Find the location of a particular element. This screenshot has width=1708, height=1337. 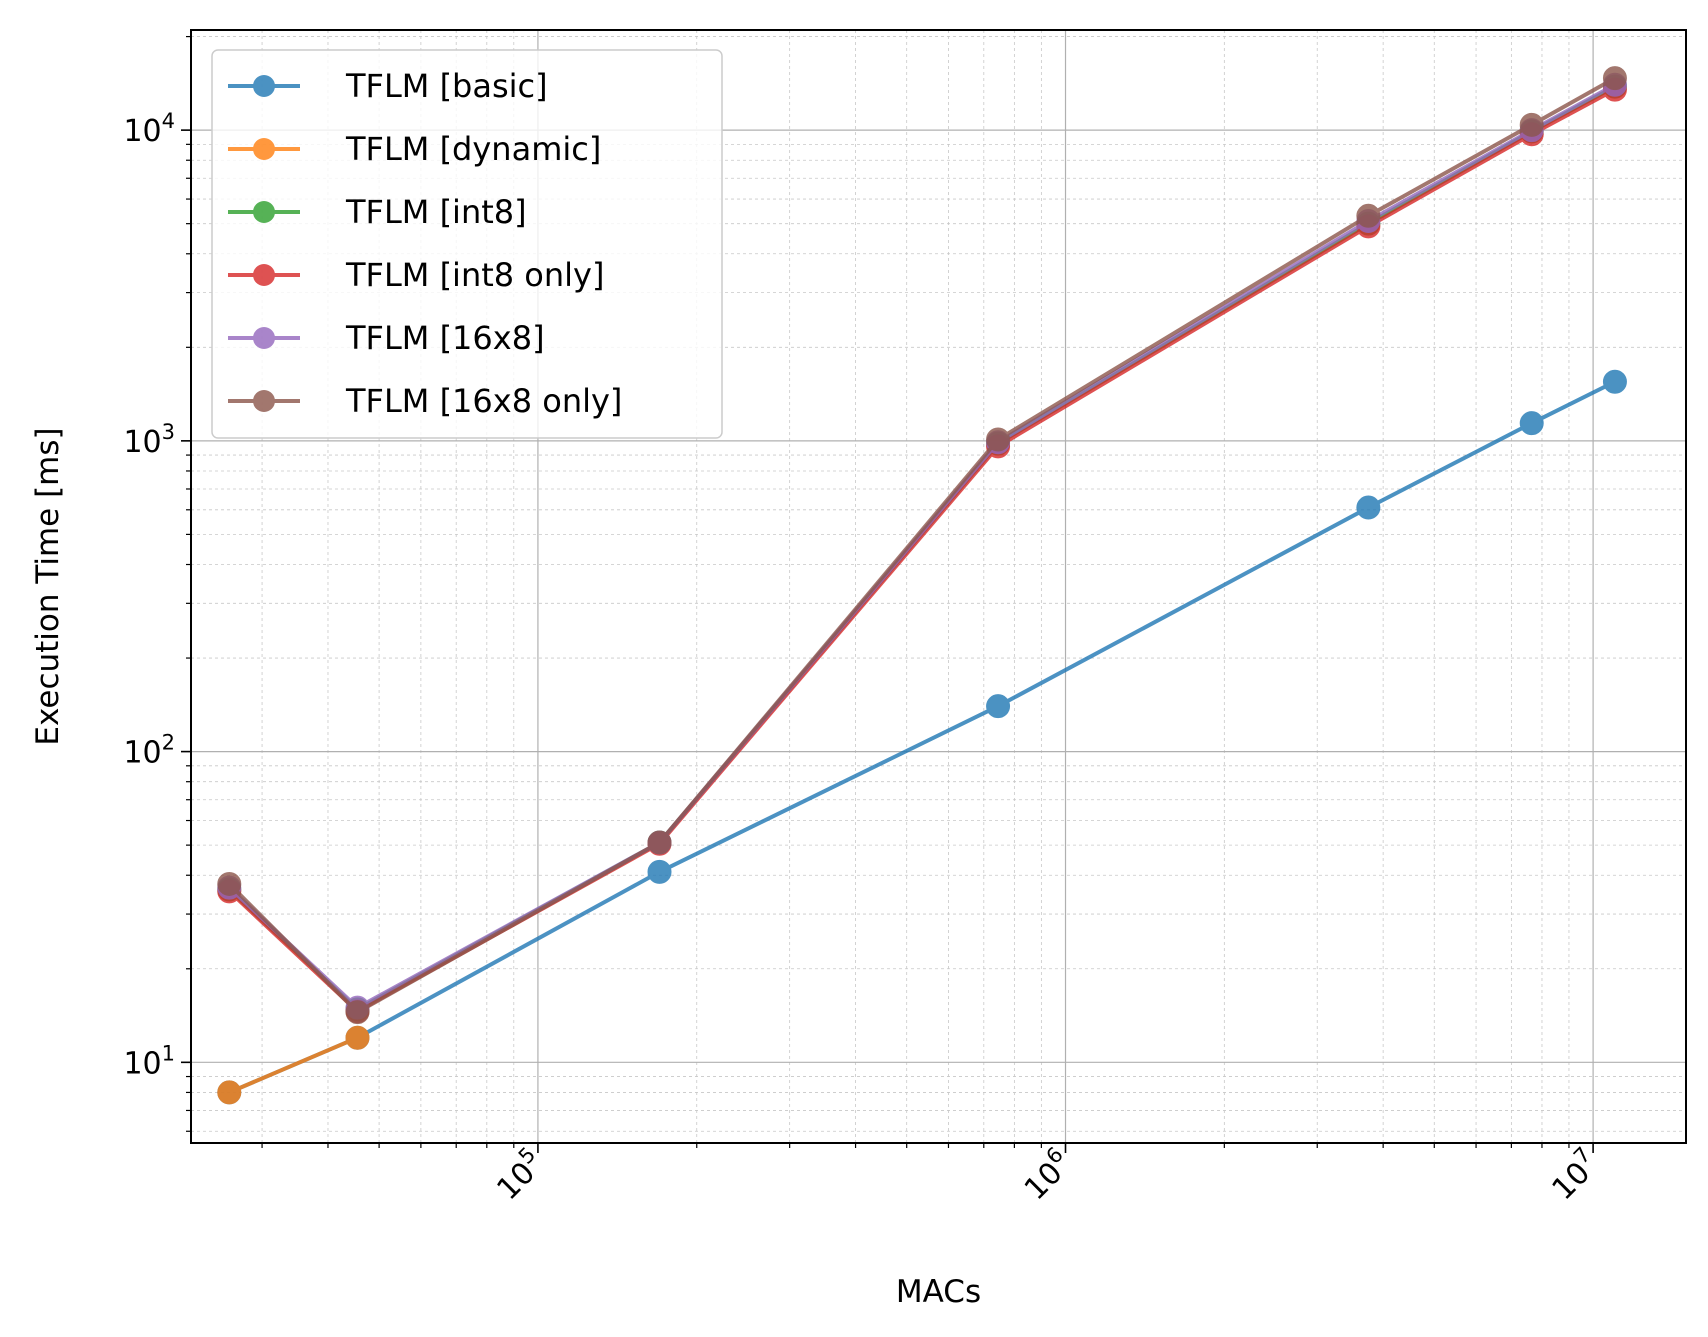

series-line is located at coordinates (293, 1065).